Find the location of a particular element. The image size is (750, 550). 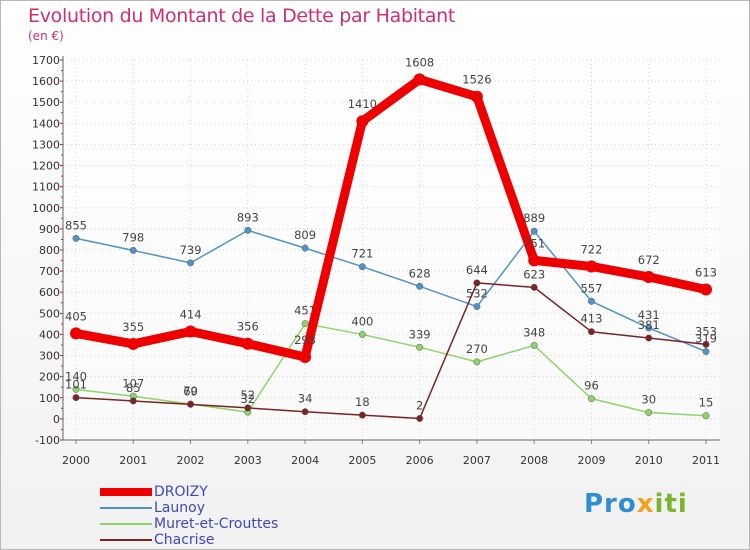

data-label: 400 is located at coordinates (362, 321).